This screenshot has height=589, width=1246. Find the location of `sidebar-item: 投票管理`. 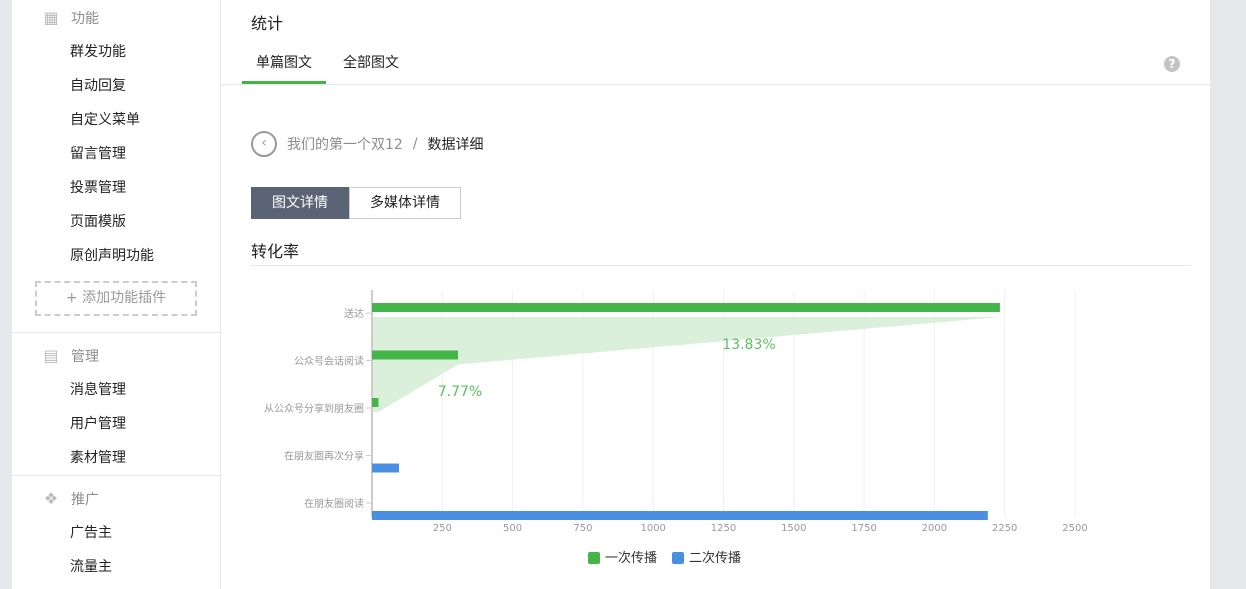

sidebar-item: 投票管理 is located at coordinates (98, 188).